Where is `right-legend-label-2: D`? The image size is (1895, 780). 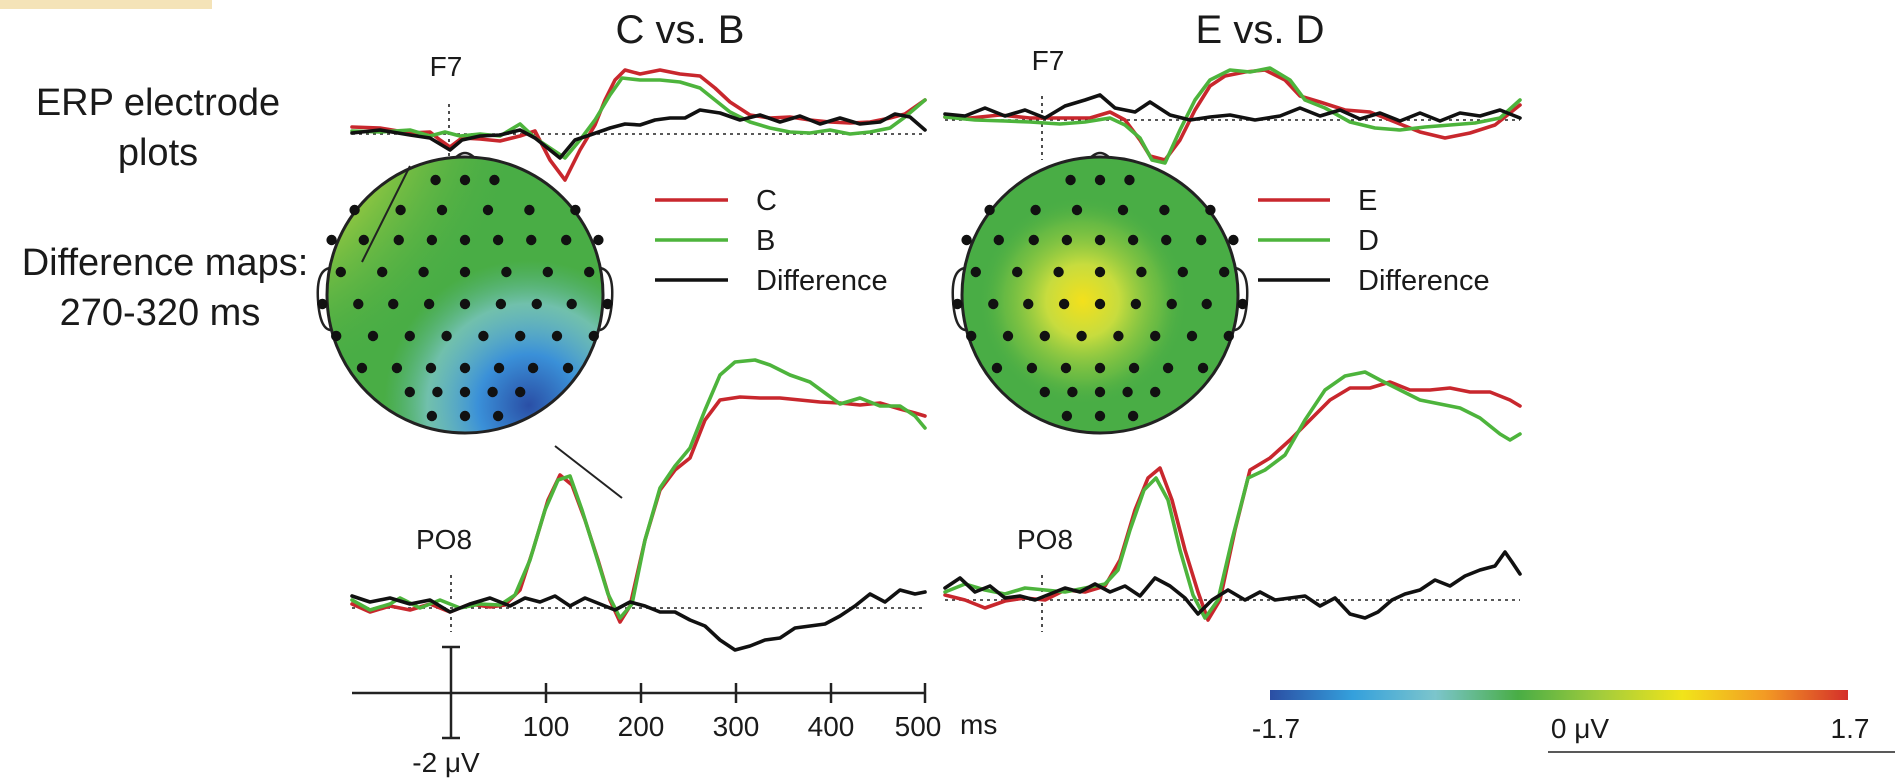 right-legend-label-2: D is located at coordinates (1368, 241).